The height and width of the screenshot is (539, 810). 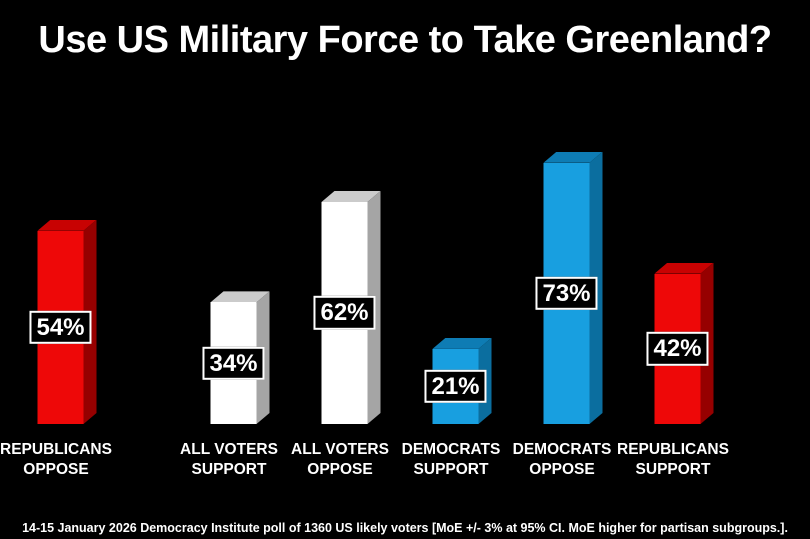 I want to click on bar-democrats-oppose: 73%, so click(x=569, y=287).